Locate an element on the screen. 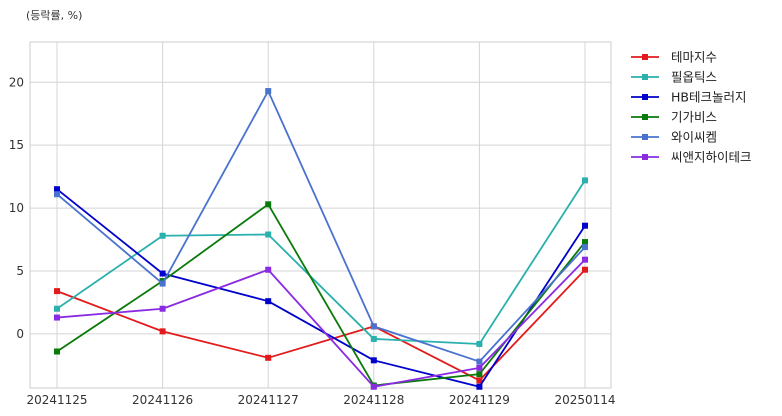 Image resolution: width=782 pixels, height=416 pixels. legend-label: 필옵틱스 is located at coordinates (694, 77).